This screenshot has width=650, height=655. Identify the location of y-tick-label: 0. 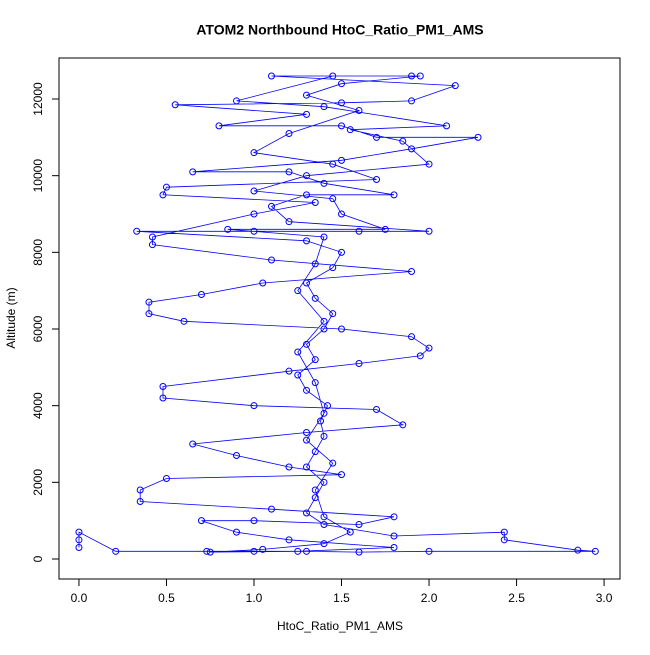
(38, 558).